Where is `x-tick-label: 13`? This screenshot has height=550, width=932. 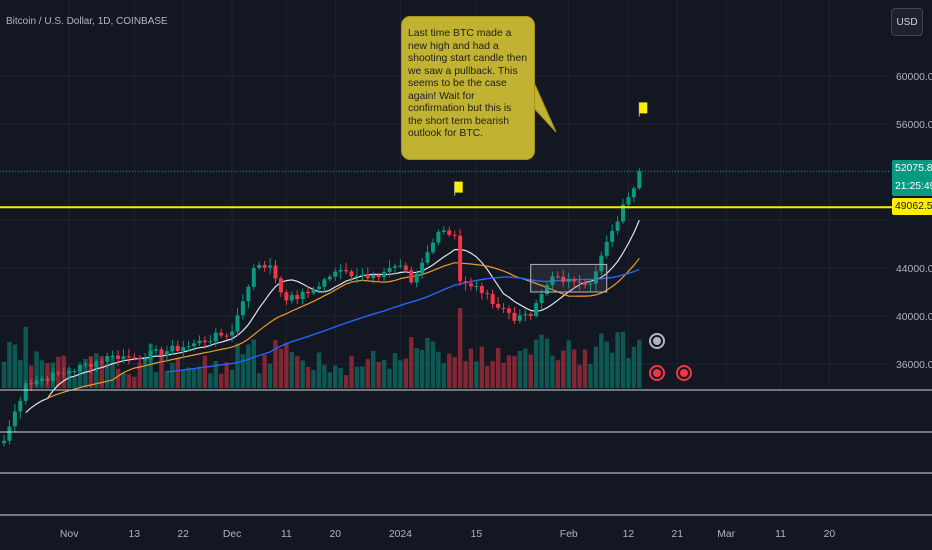 x-tick-label: 13 is located at coordinates (135, 534).